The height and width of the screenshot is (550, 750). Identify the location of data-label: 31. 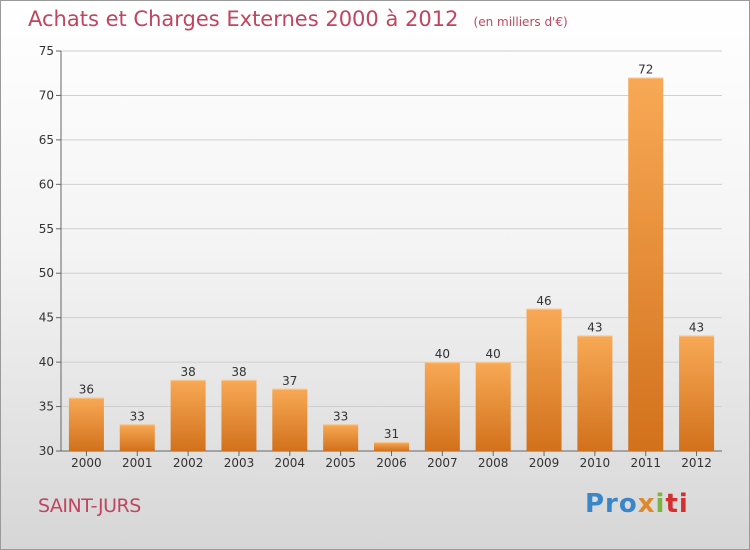
(391, 434).